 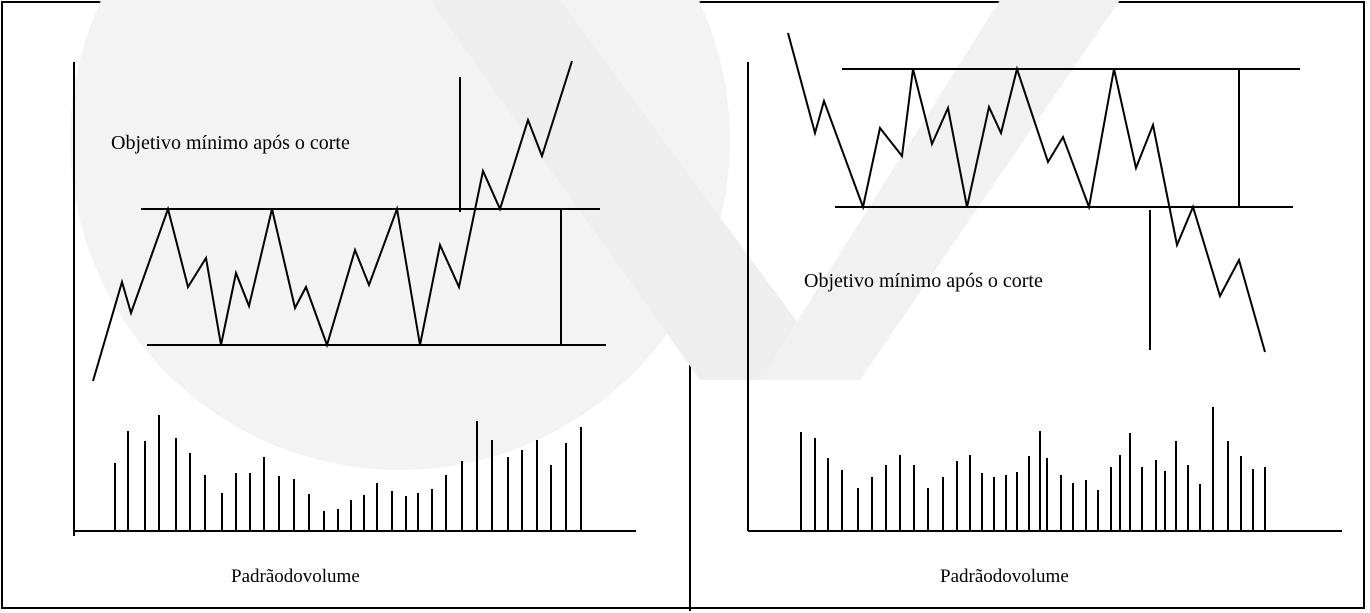 What do you see at coordinates (295, 576) in the screenshot?
I see `left-volume-caption: Padrãodovolume` at bounding box center [295, 576].